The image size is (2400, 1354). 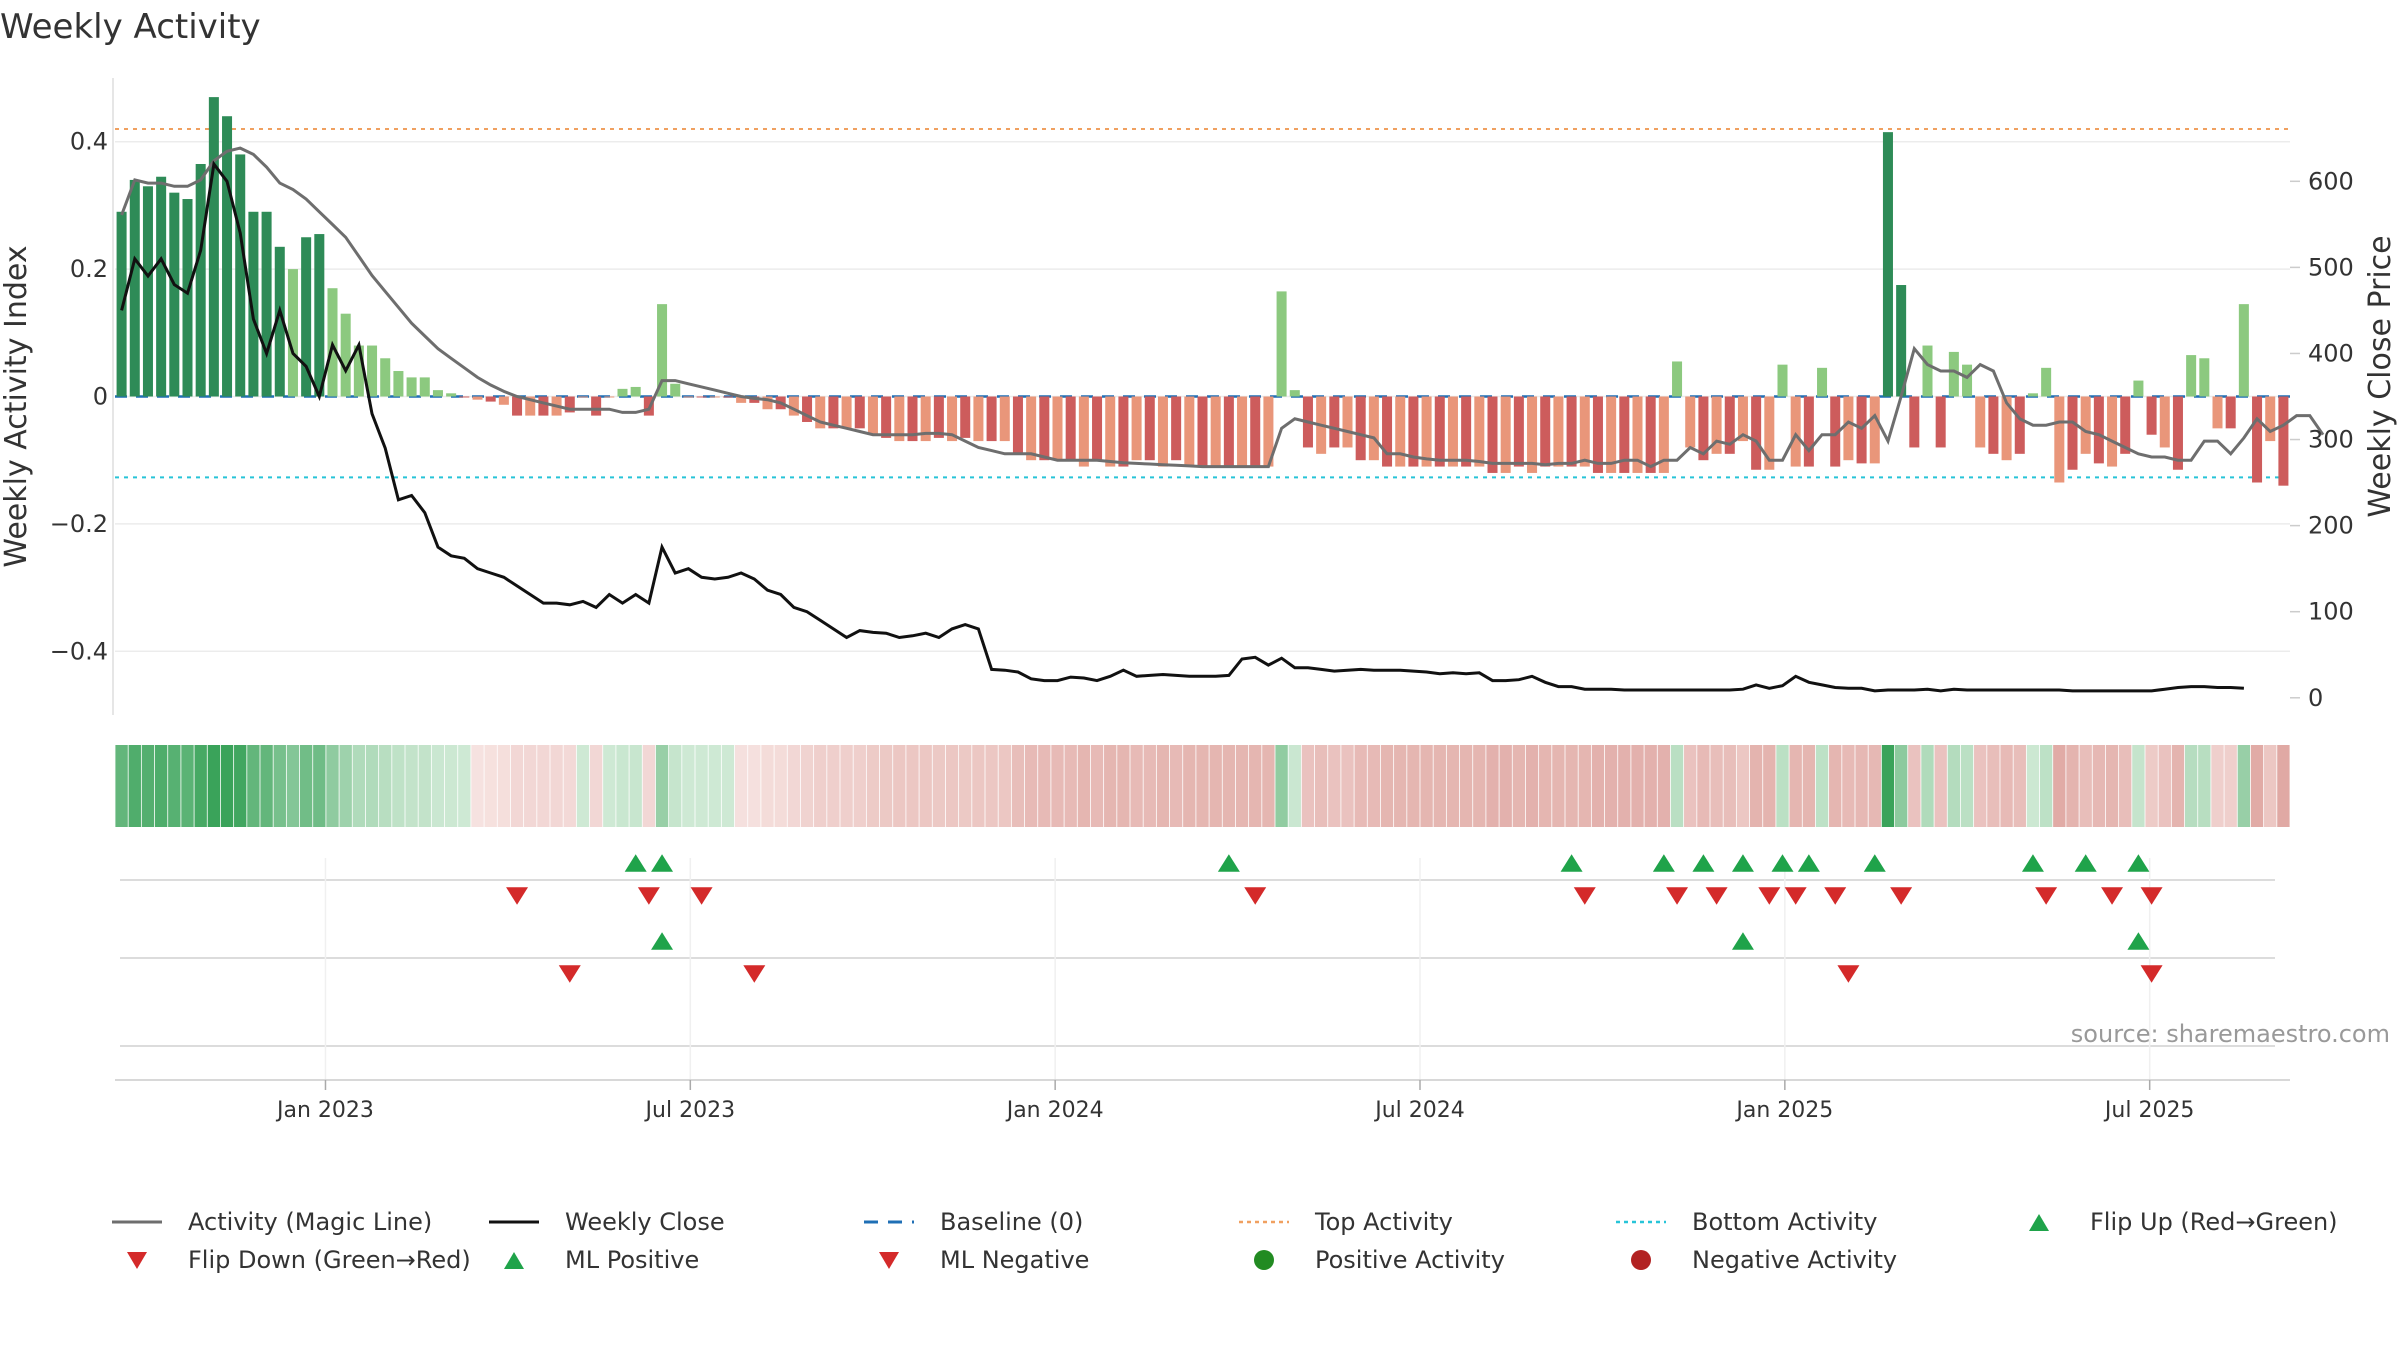 What do you see at coordinates (2331, 440) in the screenshot?
I see `y-right-tick-label: 300` at bounding box center [2331, 440].